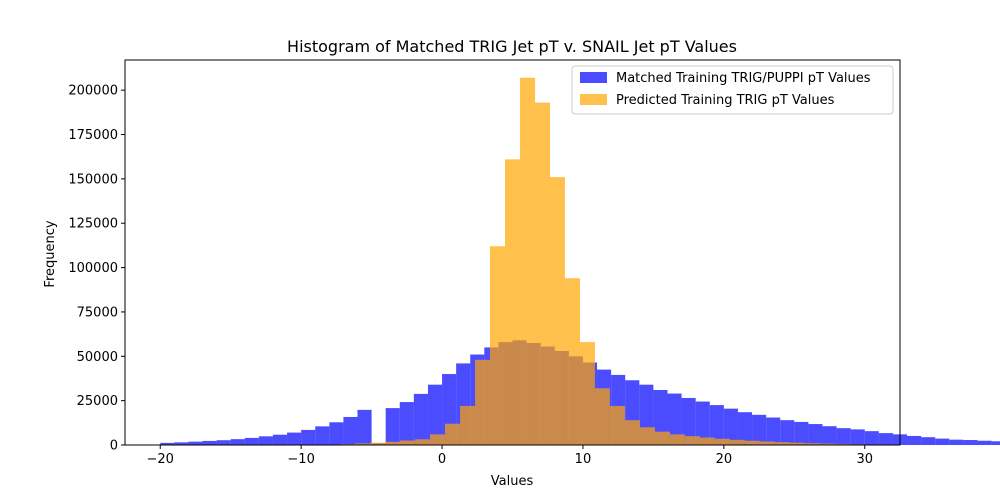 This screenshot has height=500, width=1000. What do you see at coordinates (864, 459) in the screenshot?
I see `x-tick-label: 30` at bounding box center [864, 459].